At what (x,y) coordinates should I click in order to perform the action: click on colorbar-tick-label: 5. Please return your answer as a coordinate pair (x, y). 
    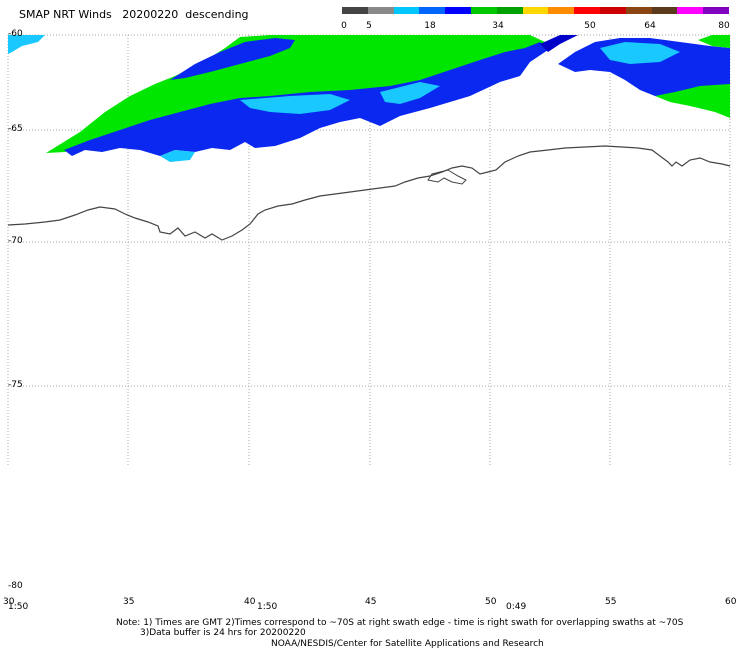
    Looking at the image, I should click on (369, 26).